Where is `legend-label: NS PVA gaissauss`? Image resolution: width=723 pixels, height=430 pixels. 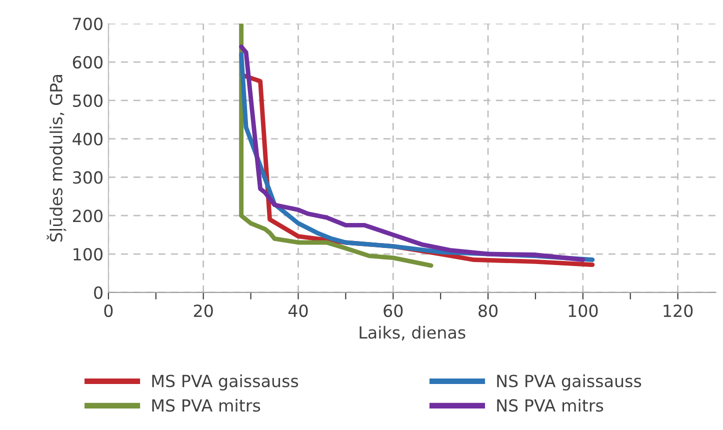
legend-label: NS PVA gaissauss is located at coordinates (569, 382).